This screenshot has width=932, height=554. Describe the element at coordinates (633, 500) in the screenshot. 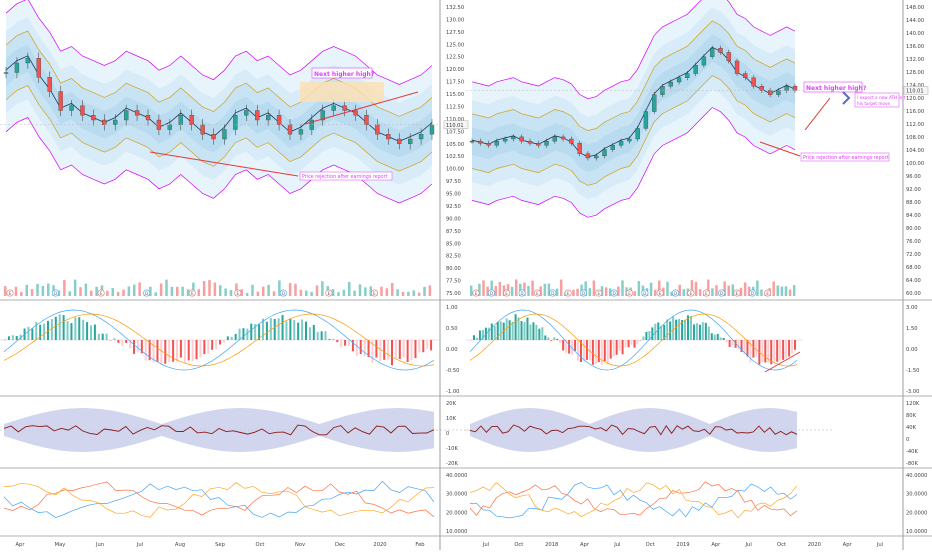

I see `dmi-line` at that location.